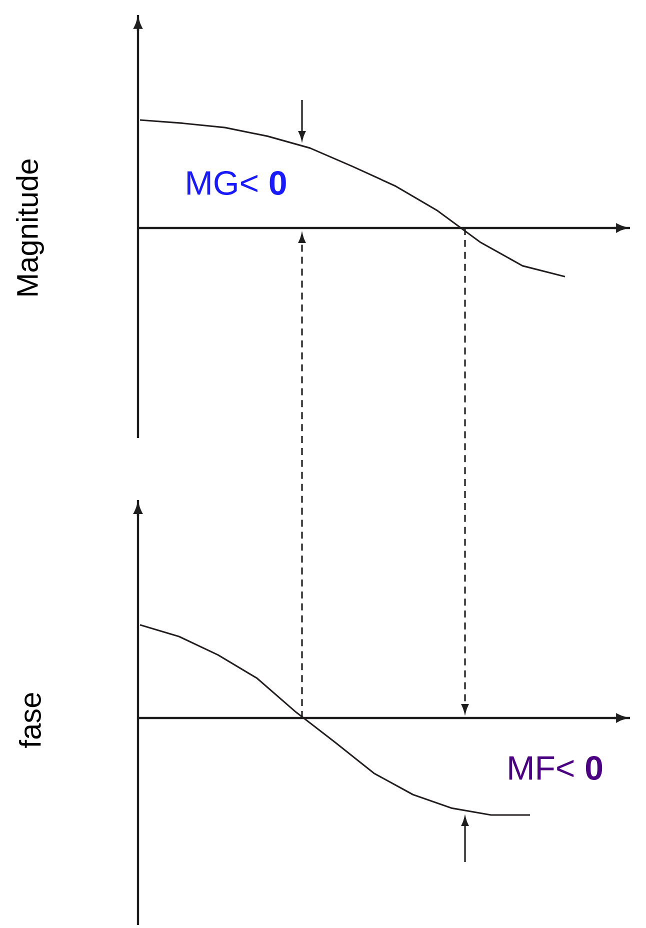  Describe the element at coordinates (30, 228) in the screenshot. I see `y-axis-title: Magnitude` at that location.